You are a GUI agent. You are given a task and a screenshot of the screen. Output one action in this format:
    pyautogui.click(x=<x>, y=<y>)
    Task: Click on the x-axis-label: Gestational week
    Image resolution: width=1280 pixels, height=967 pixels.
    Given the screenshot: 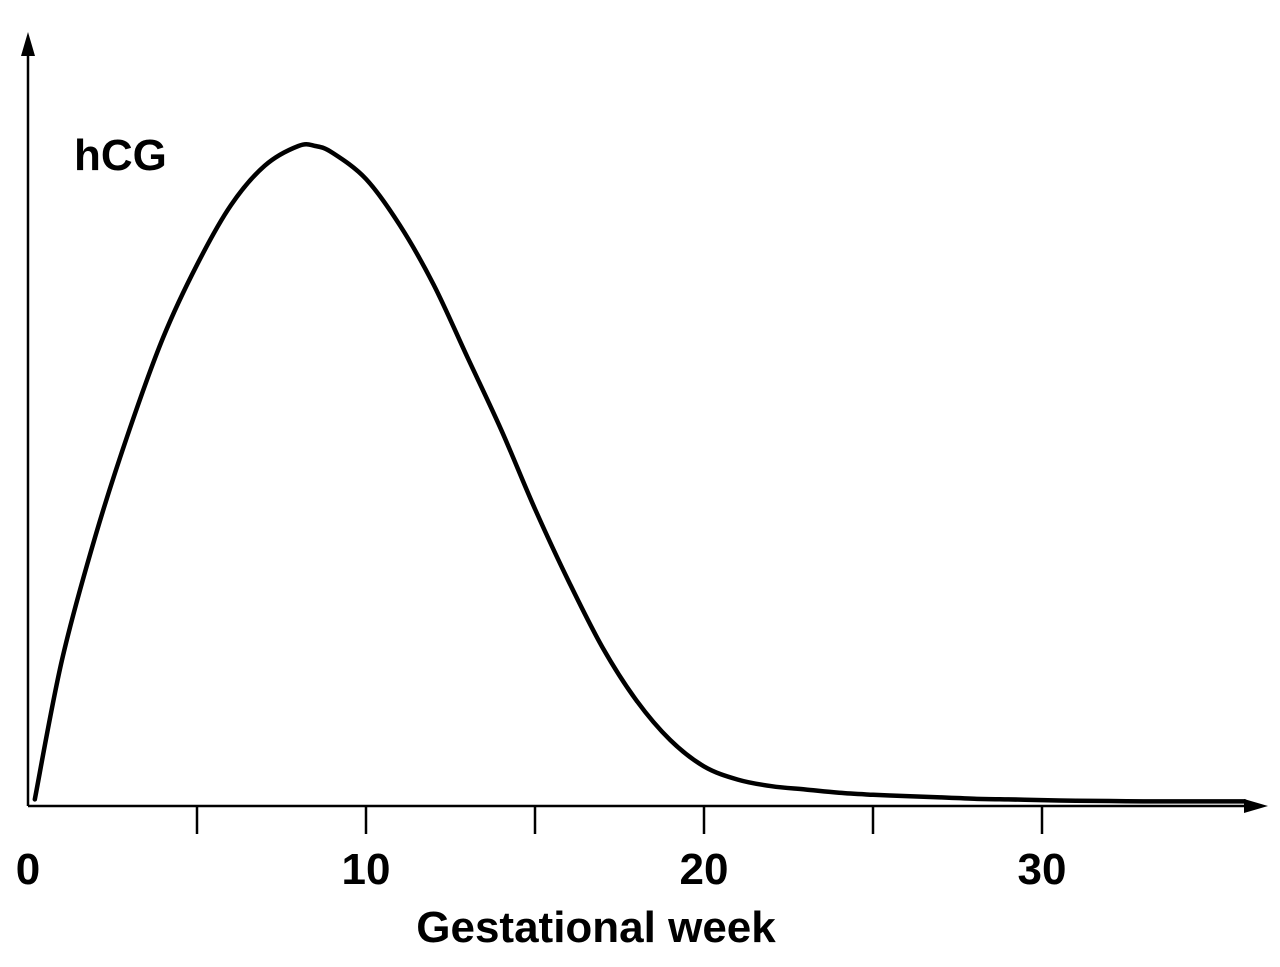 What is the action you would take?
    pyautogui.click(x=596, y=927)
    